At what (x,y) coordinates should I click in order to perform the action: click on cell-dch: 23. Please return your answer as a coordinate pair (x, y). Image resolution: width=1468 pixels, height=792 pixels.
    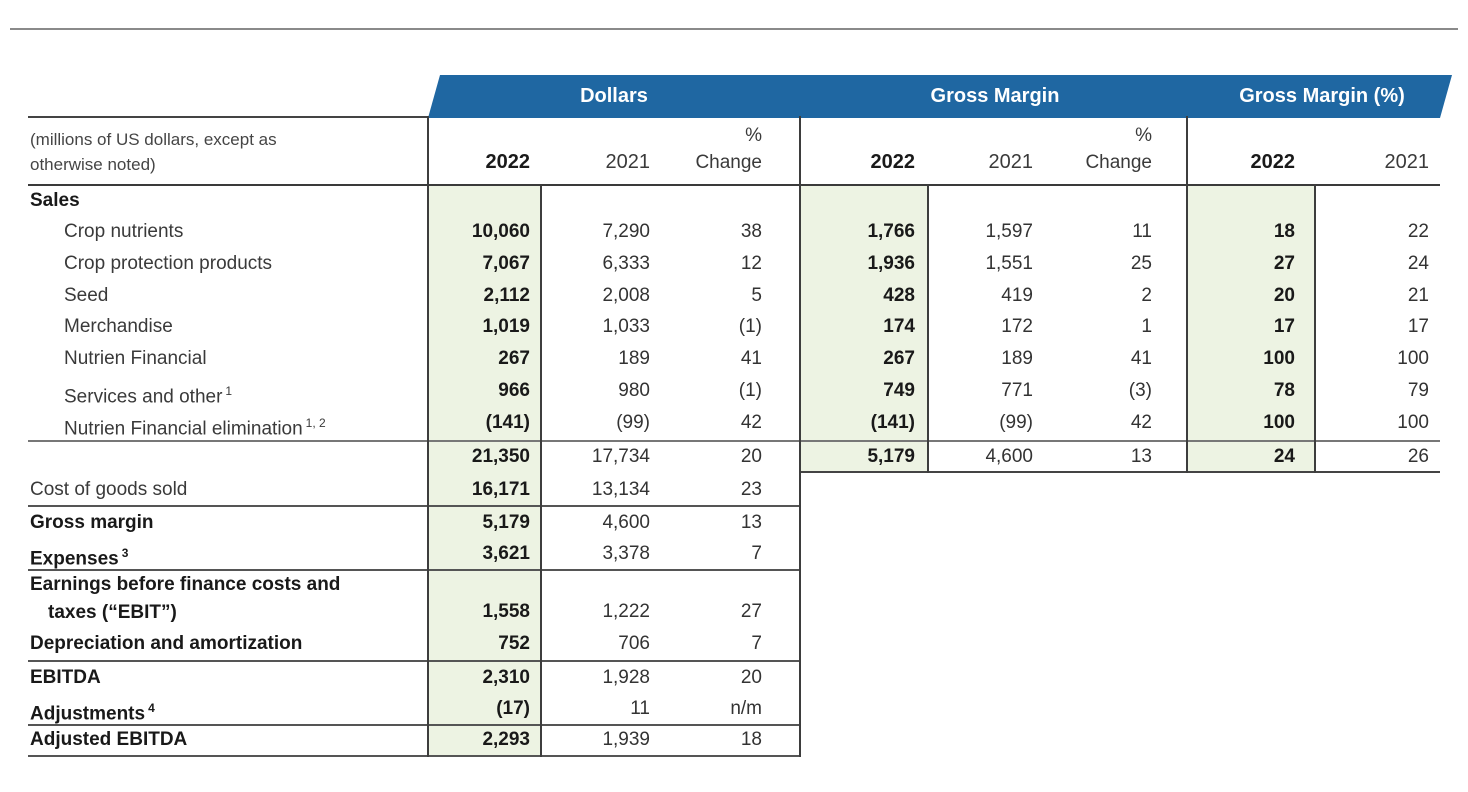
    Looking at the image, I should click on (751, 489).